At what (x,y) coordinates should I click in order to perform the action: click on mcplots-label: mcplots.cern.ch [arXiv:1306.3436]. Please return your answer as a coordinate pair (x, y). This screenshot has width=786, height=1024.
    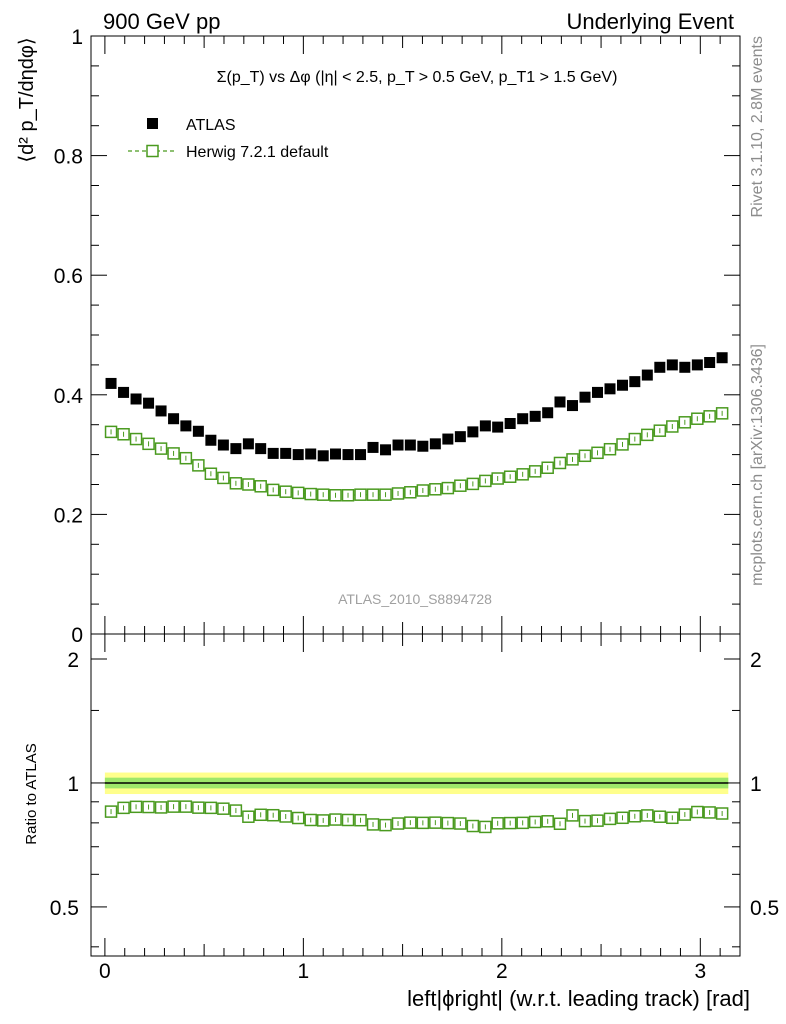
    Looking at the image, I should click on (757, 465).